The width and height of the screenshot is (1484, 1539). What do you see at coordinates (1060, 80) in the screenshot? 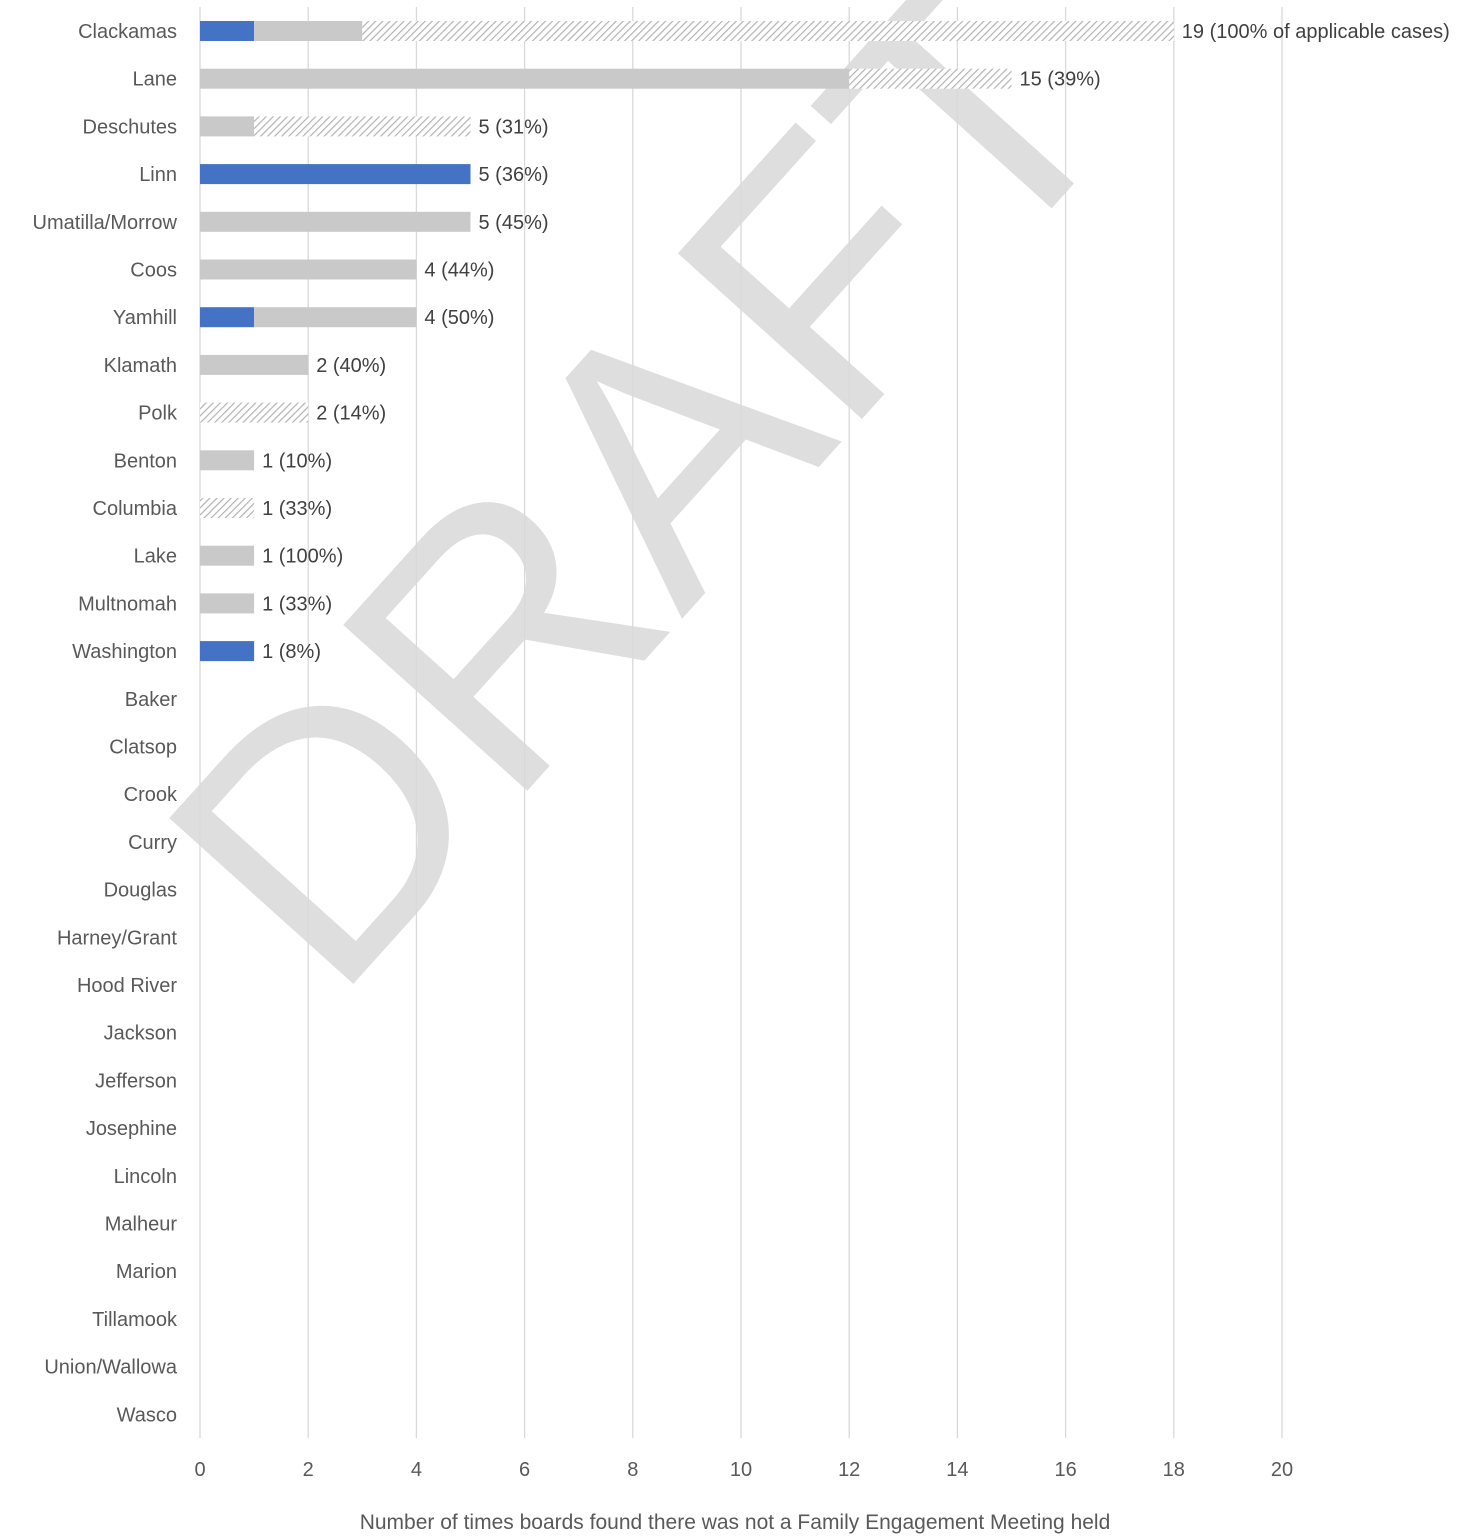
I see `data-label: 15 (39%)` at bounding box center [1060, 80].